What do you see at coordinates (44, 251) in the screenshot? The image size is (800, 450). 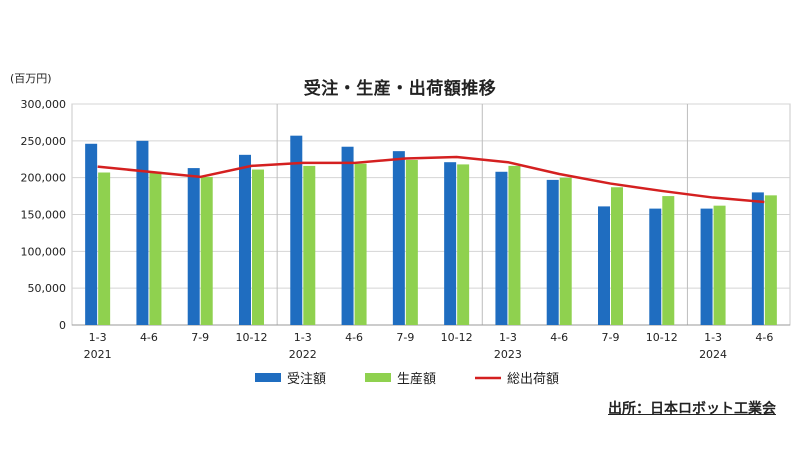 I see `y-tick-label: 100,000` at bounding box center [44, 251].